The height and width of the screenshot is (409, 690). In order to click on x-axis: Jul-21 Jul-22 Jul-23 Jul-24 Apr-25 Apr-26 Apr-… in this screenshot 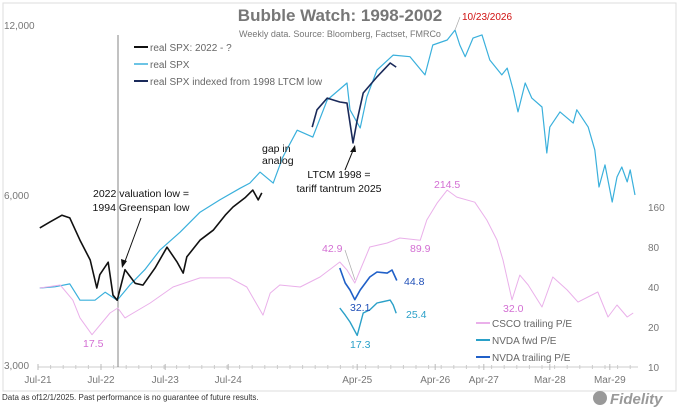, I will do `click(331, 375)`.